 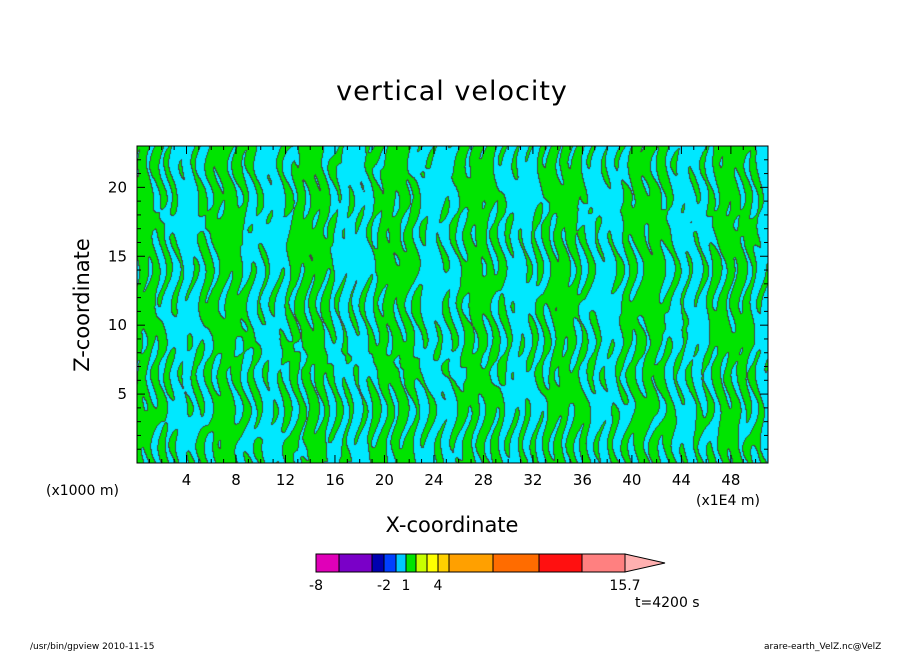 I want to click on colorbar-extend-arrow, so click(x=645, y=563).